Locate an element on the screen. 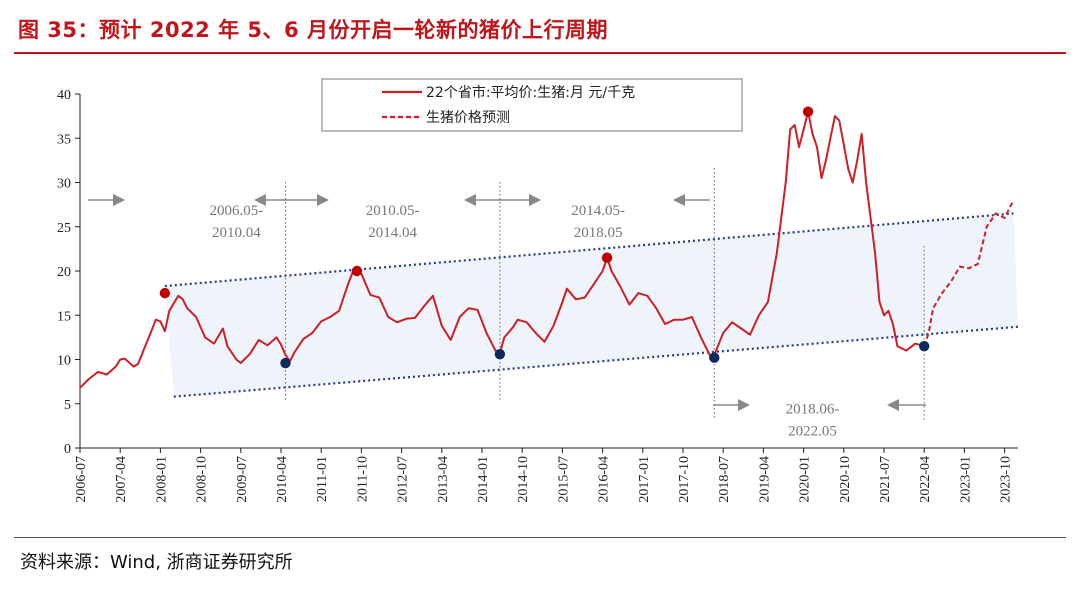 The image size is (1080, 595). y-tick-label: 20 is located at coordinates (64, 272).